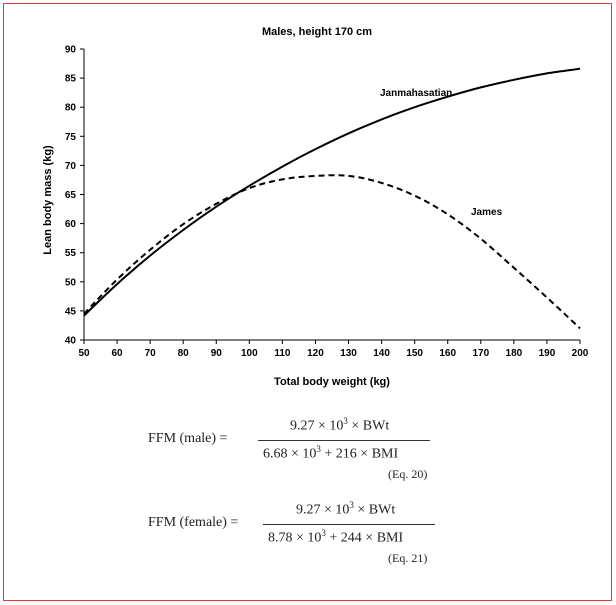 The height and width of the screenshot is (605, 616). Describe the element at coordinates (217, 353) in the screenshot. I see `x-tick-label: 90` at that location.